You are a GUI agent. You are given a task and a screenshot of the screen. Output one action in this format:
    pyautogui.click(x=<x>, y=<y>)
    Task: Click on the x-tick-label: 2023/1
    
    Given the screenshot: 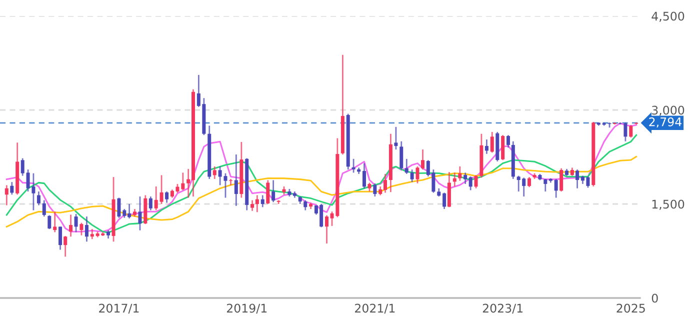 What is the action you would take?
    pyautogui.click(x=502, y=309)
    